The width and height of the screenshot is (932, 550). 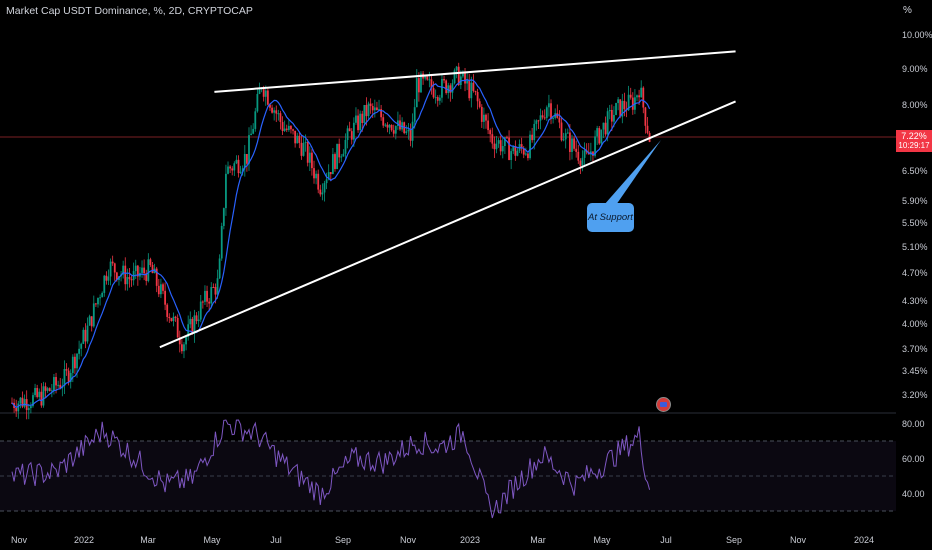 I want to click on current-price-tag: 7.22% 10:29:17, so click(x=914, y=141).